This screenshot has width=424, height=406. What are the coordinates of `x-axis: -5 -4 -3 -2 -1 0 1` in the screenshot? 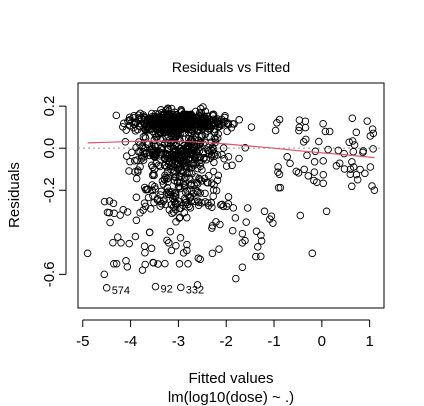 It's located at (225, 334).